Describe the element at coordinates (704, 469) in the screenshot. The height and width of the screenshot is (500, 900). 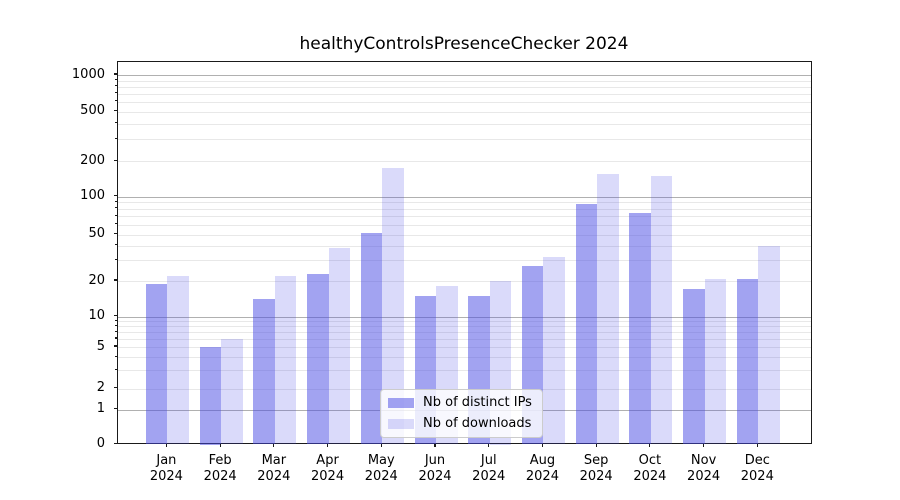
I see `x-tick-label-nov-2024: Nov 2024` at that location.